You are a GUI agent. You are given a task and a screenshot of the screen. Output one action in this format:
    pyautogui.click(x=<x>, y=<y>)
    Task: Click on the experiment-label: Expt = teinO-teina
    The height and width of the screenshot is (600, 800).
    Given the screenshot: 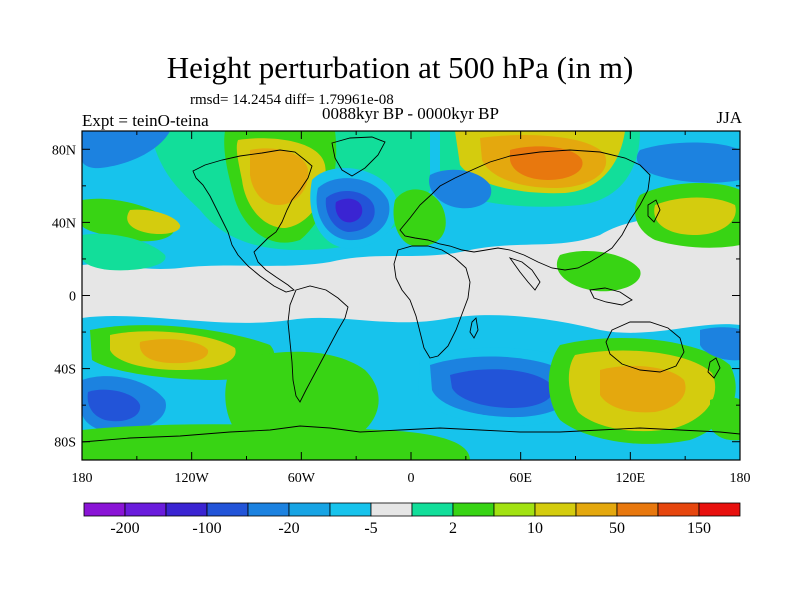 What is the action you would take?
    pyautogui.click(x=145, y=120)
    